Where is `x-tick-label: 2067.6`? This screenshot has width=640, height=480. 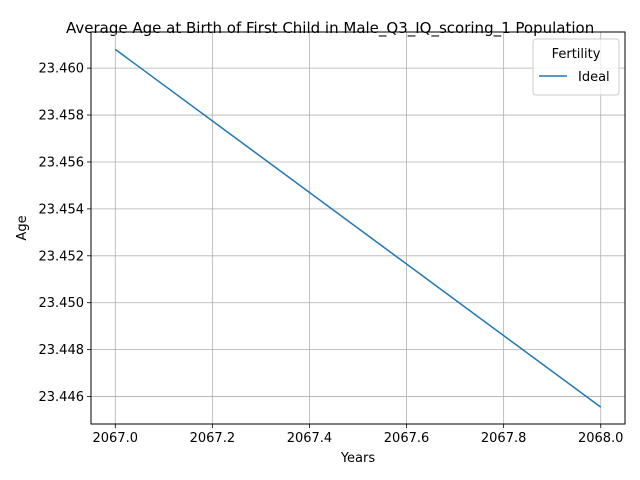
x-tick-label: 2067.6 is located at coordinates (407, 438).